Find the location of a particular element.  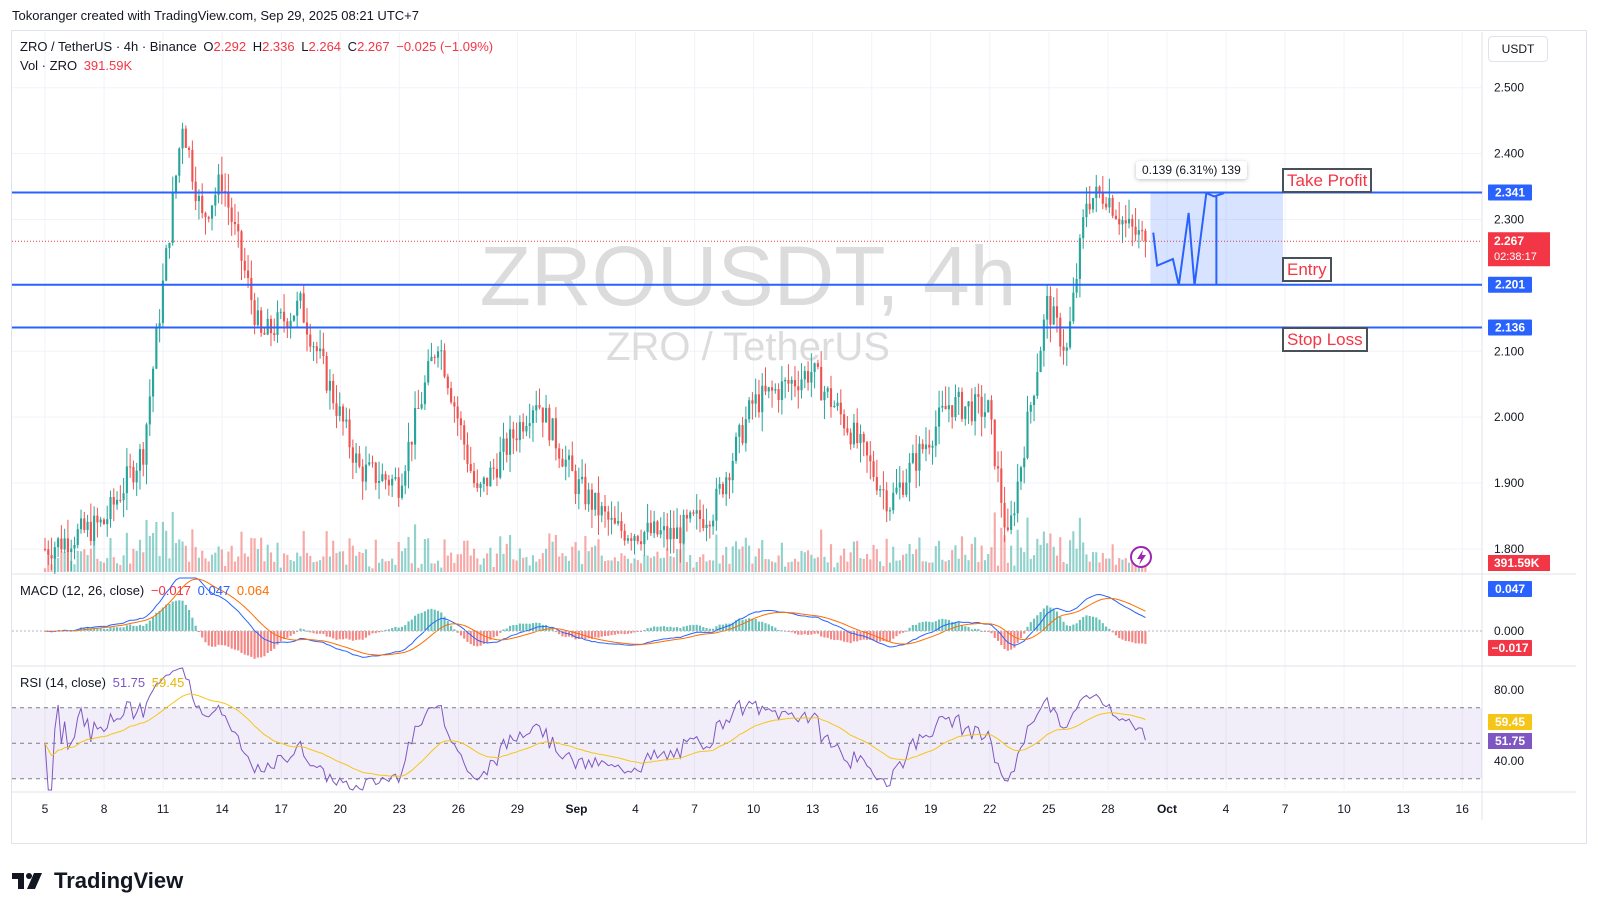

time-axis-tick: 5 is located at coordinates (45, 809).